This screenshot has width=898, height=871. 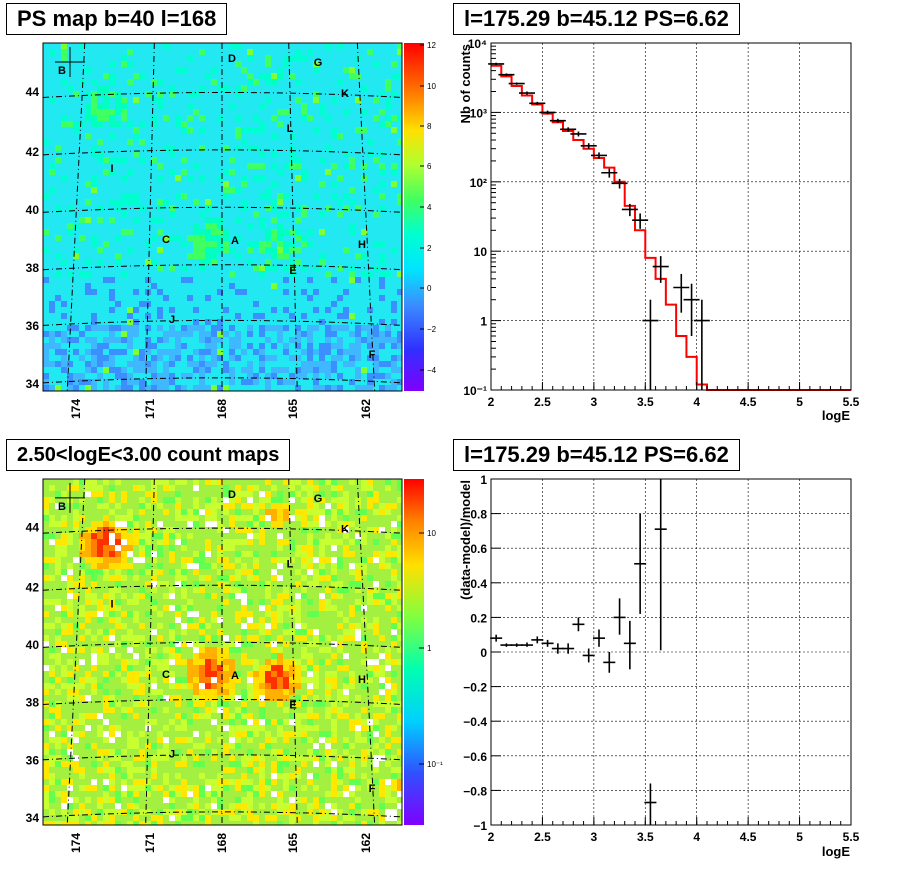 What do you see at coordinates (432, 329) in the screenshot?
I see `ps-colorbar-label: −2` at bounding box center [432, 329].